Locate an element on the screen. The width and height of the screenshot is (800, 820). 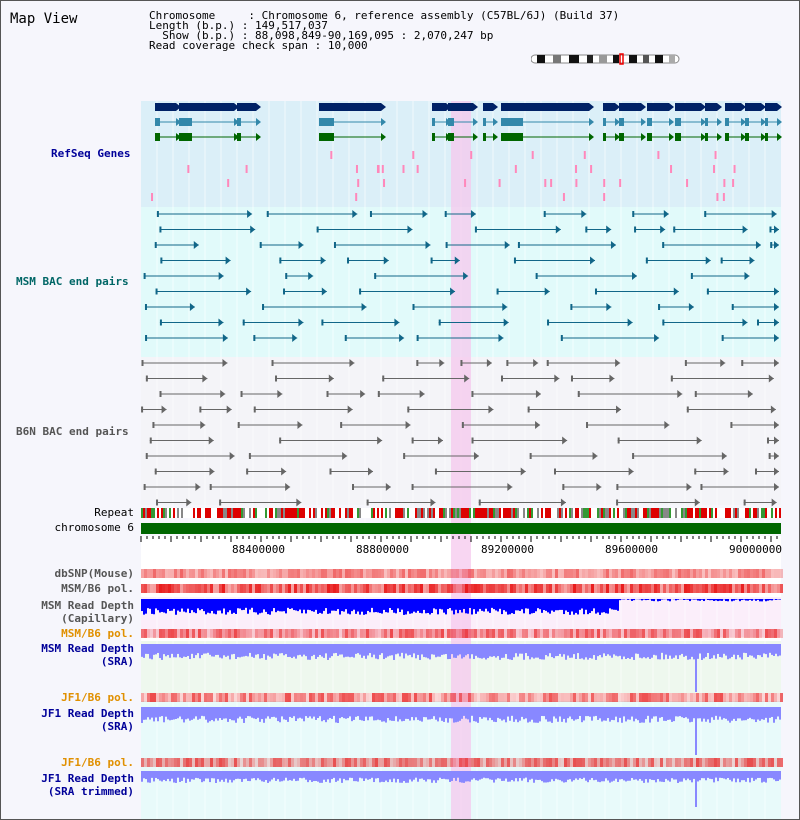
chromosome-label-track: chromosome 6 is located at coordinates (94, 527).